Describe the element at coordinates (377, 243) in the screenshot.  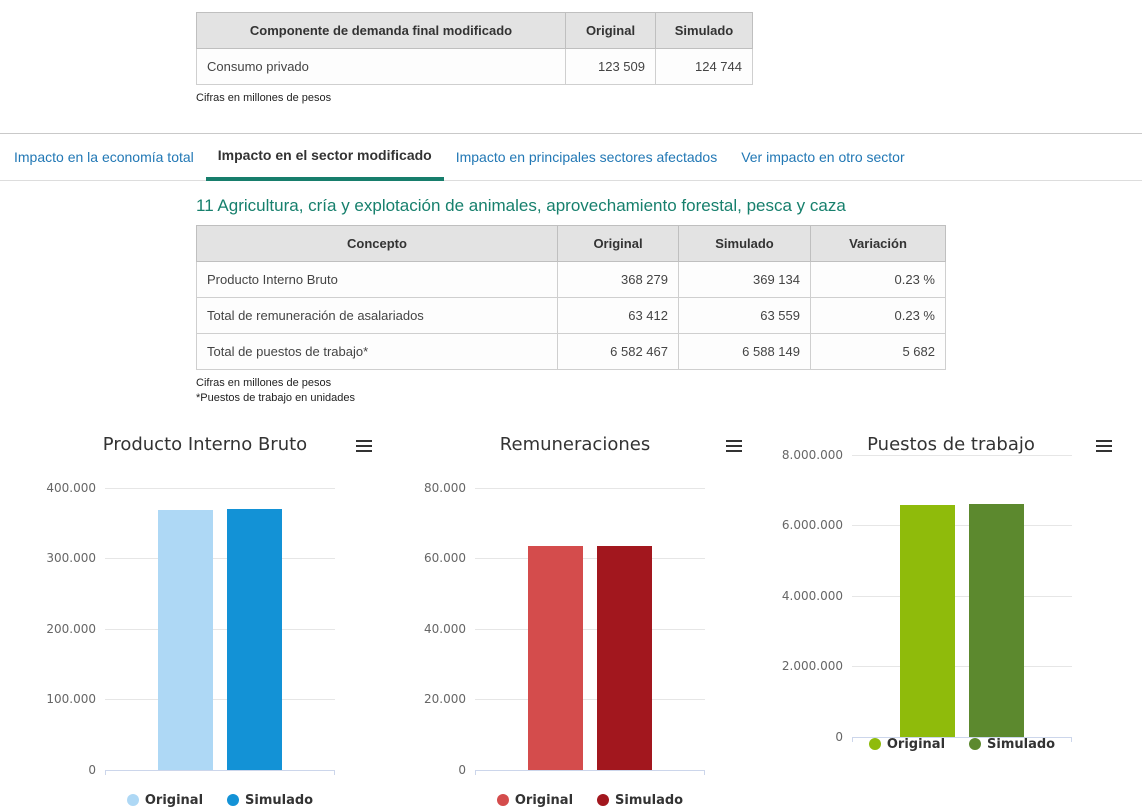
I see `impact-header-concepto: Concepto` at that location.